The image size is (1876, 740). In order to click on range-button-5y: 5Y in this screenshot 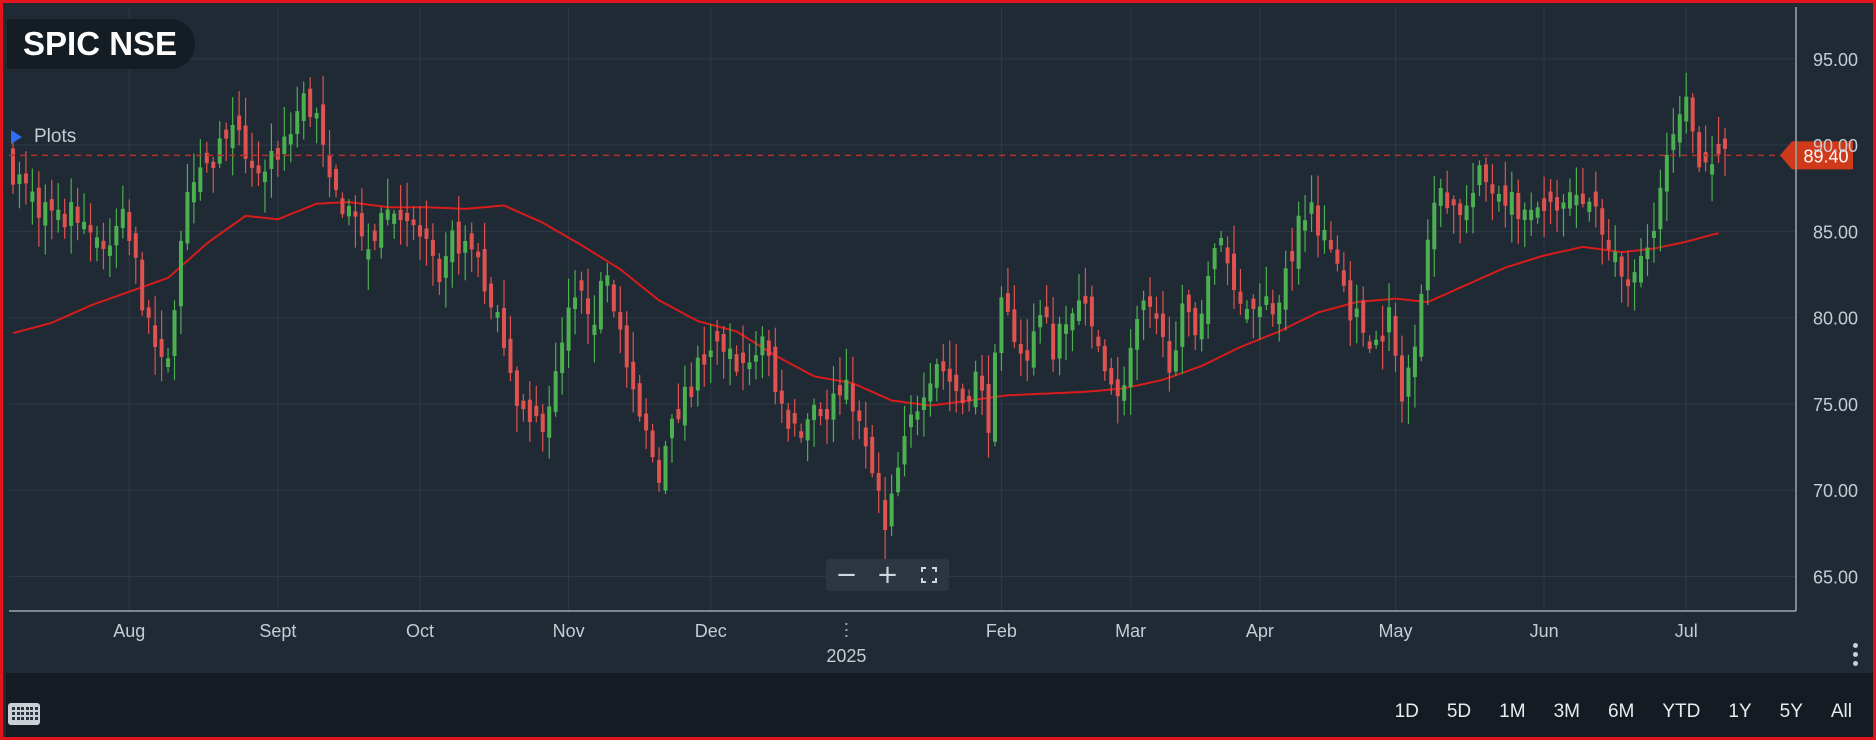, I will do `click(1791, 711)`.